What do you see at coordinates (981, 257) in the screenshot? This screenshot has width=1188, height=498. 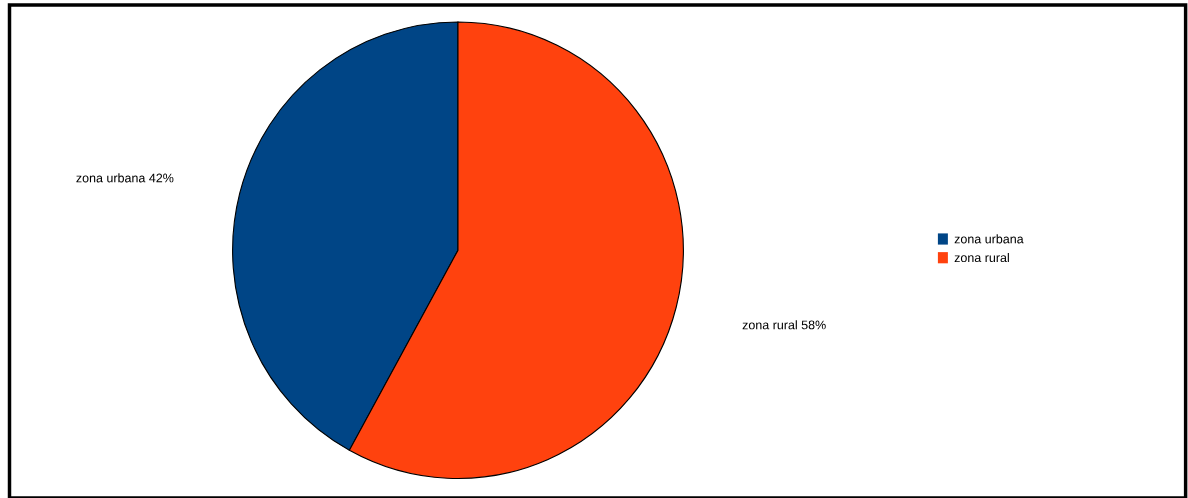 I see `legend-label: zona rural` at bounding box center [981, 257].